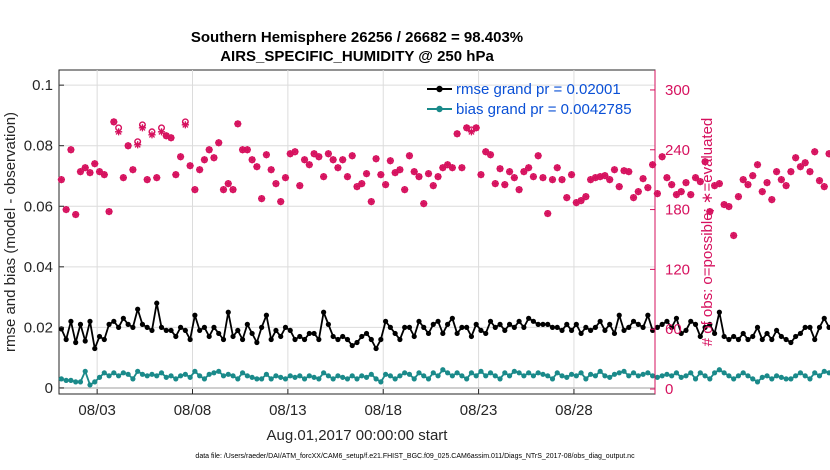  What do you see at coordinates (574, 410) in the screenshot?
I see `x-tick-label: 08/28` at bounding box center [574, 410].